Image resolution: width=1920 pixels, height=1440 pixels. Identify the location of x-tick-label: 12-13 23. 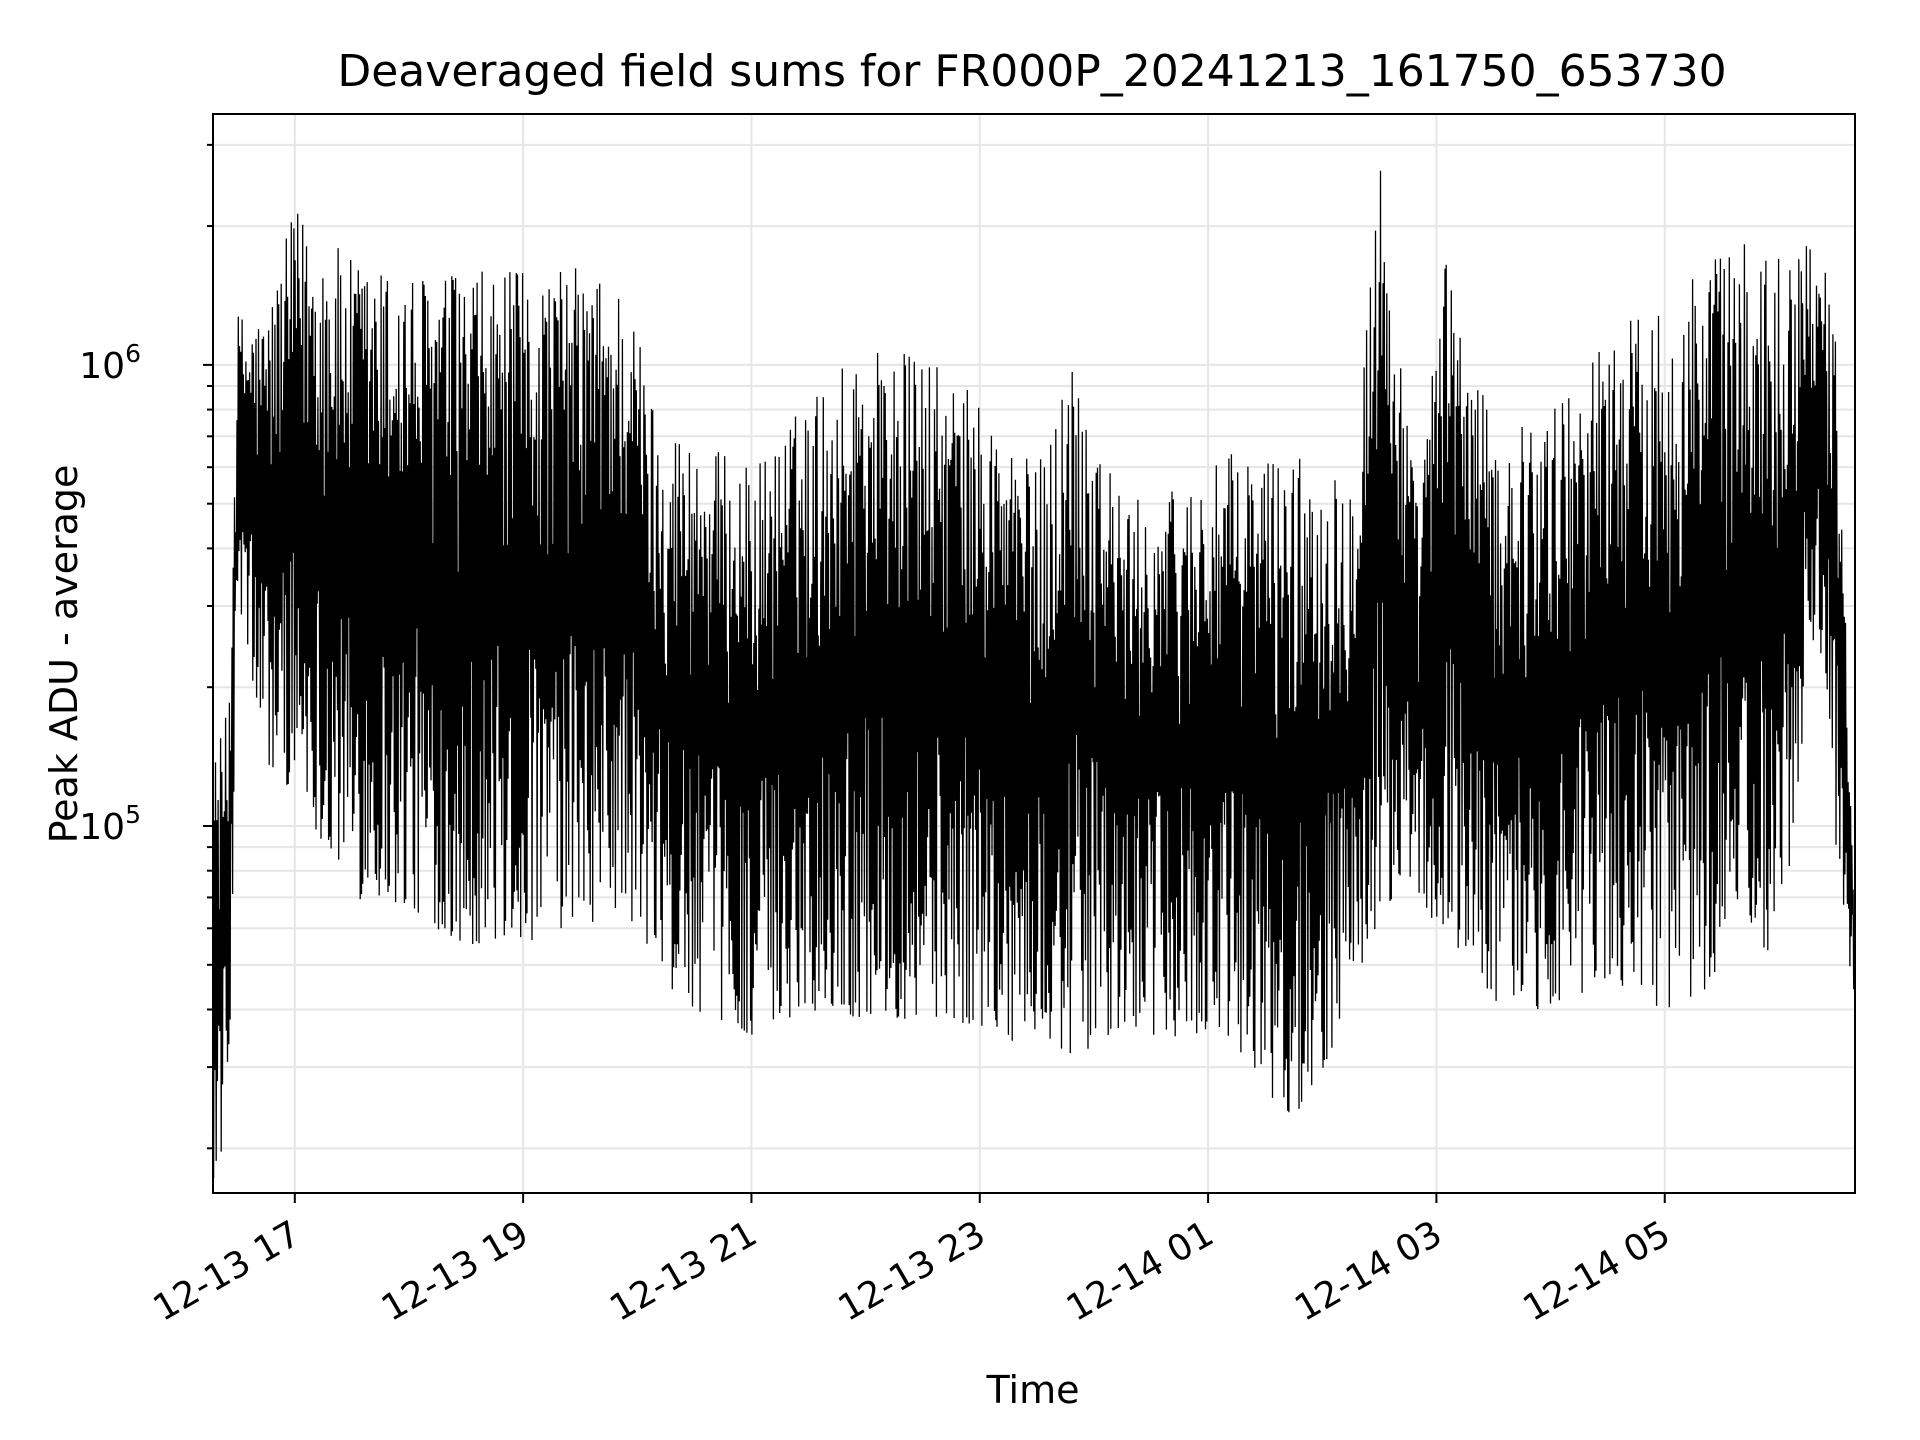
(912, 1271).